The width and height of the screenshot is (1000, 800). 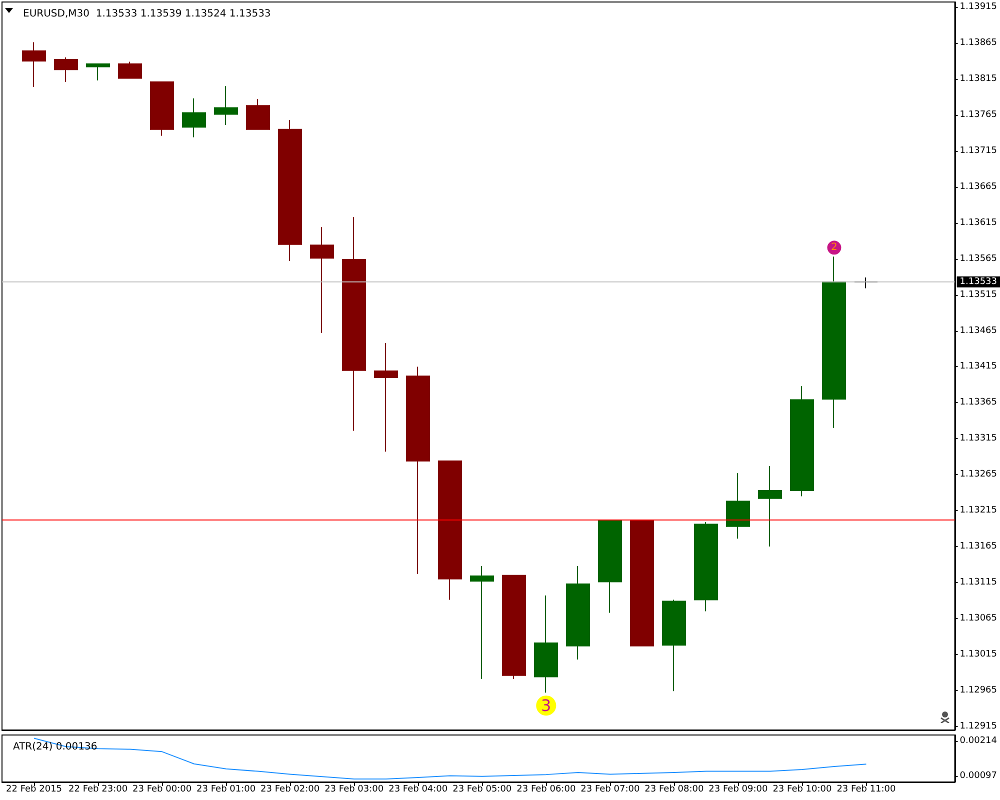 What do you see at coordinates (226, 789) in the screenshot?
I see `x-tick-label: 23 Feb 01:00` at bounding box center [226, 789].